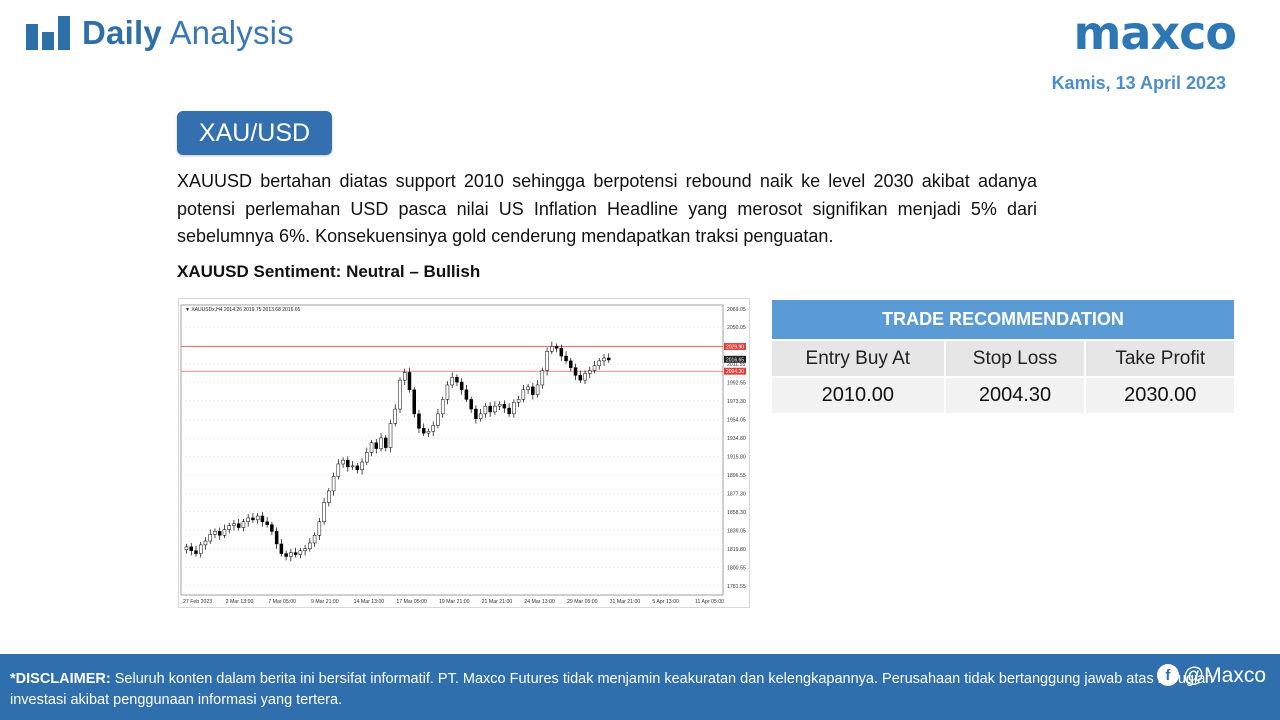  What do you see at coordinates (858, 358) in the screenshot?
I see `entry-header: Entry Buy At` at bounding box center [858, 358].